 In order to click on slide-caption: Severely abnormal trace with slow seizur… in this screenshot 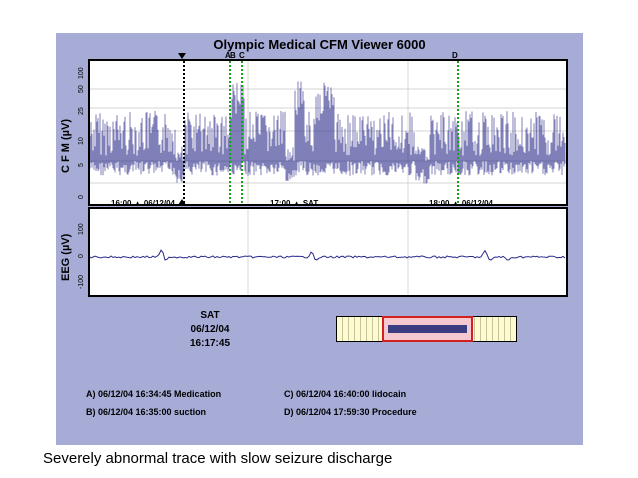, I will do `click(218, 458)`.